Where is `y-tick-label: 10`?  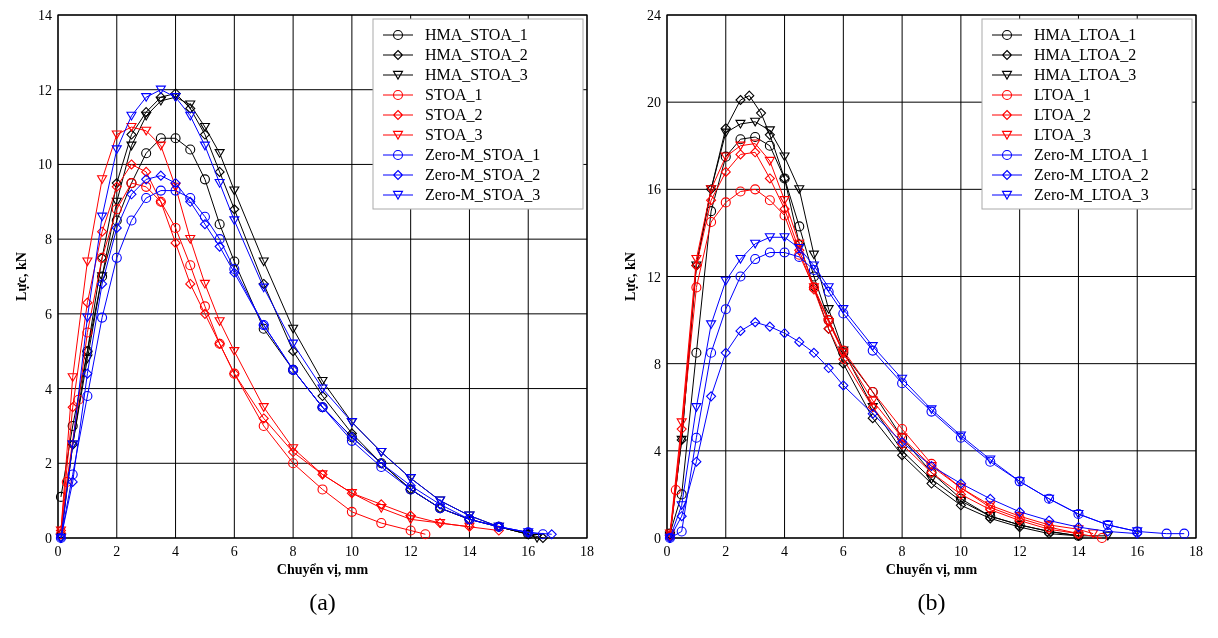 y-tick-label: 10 is located at coordinates (45, 165).